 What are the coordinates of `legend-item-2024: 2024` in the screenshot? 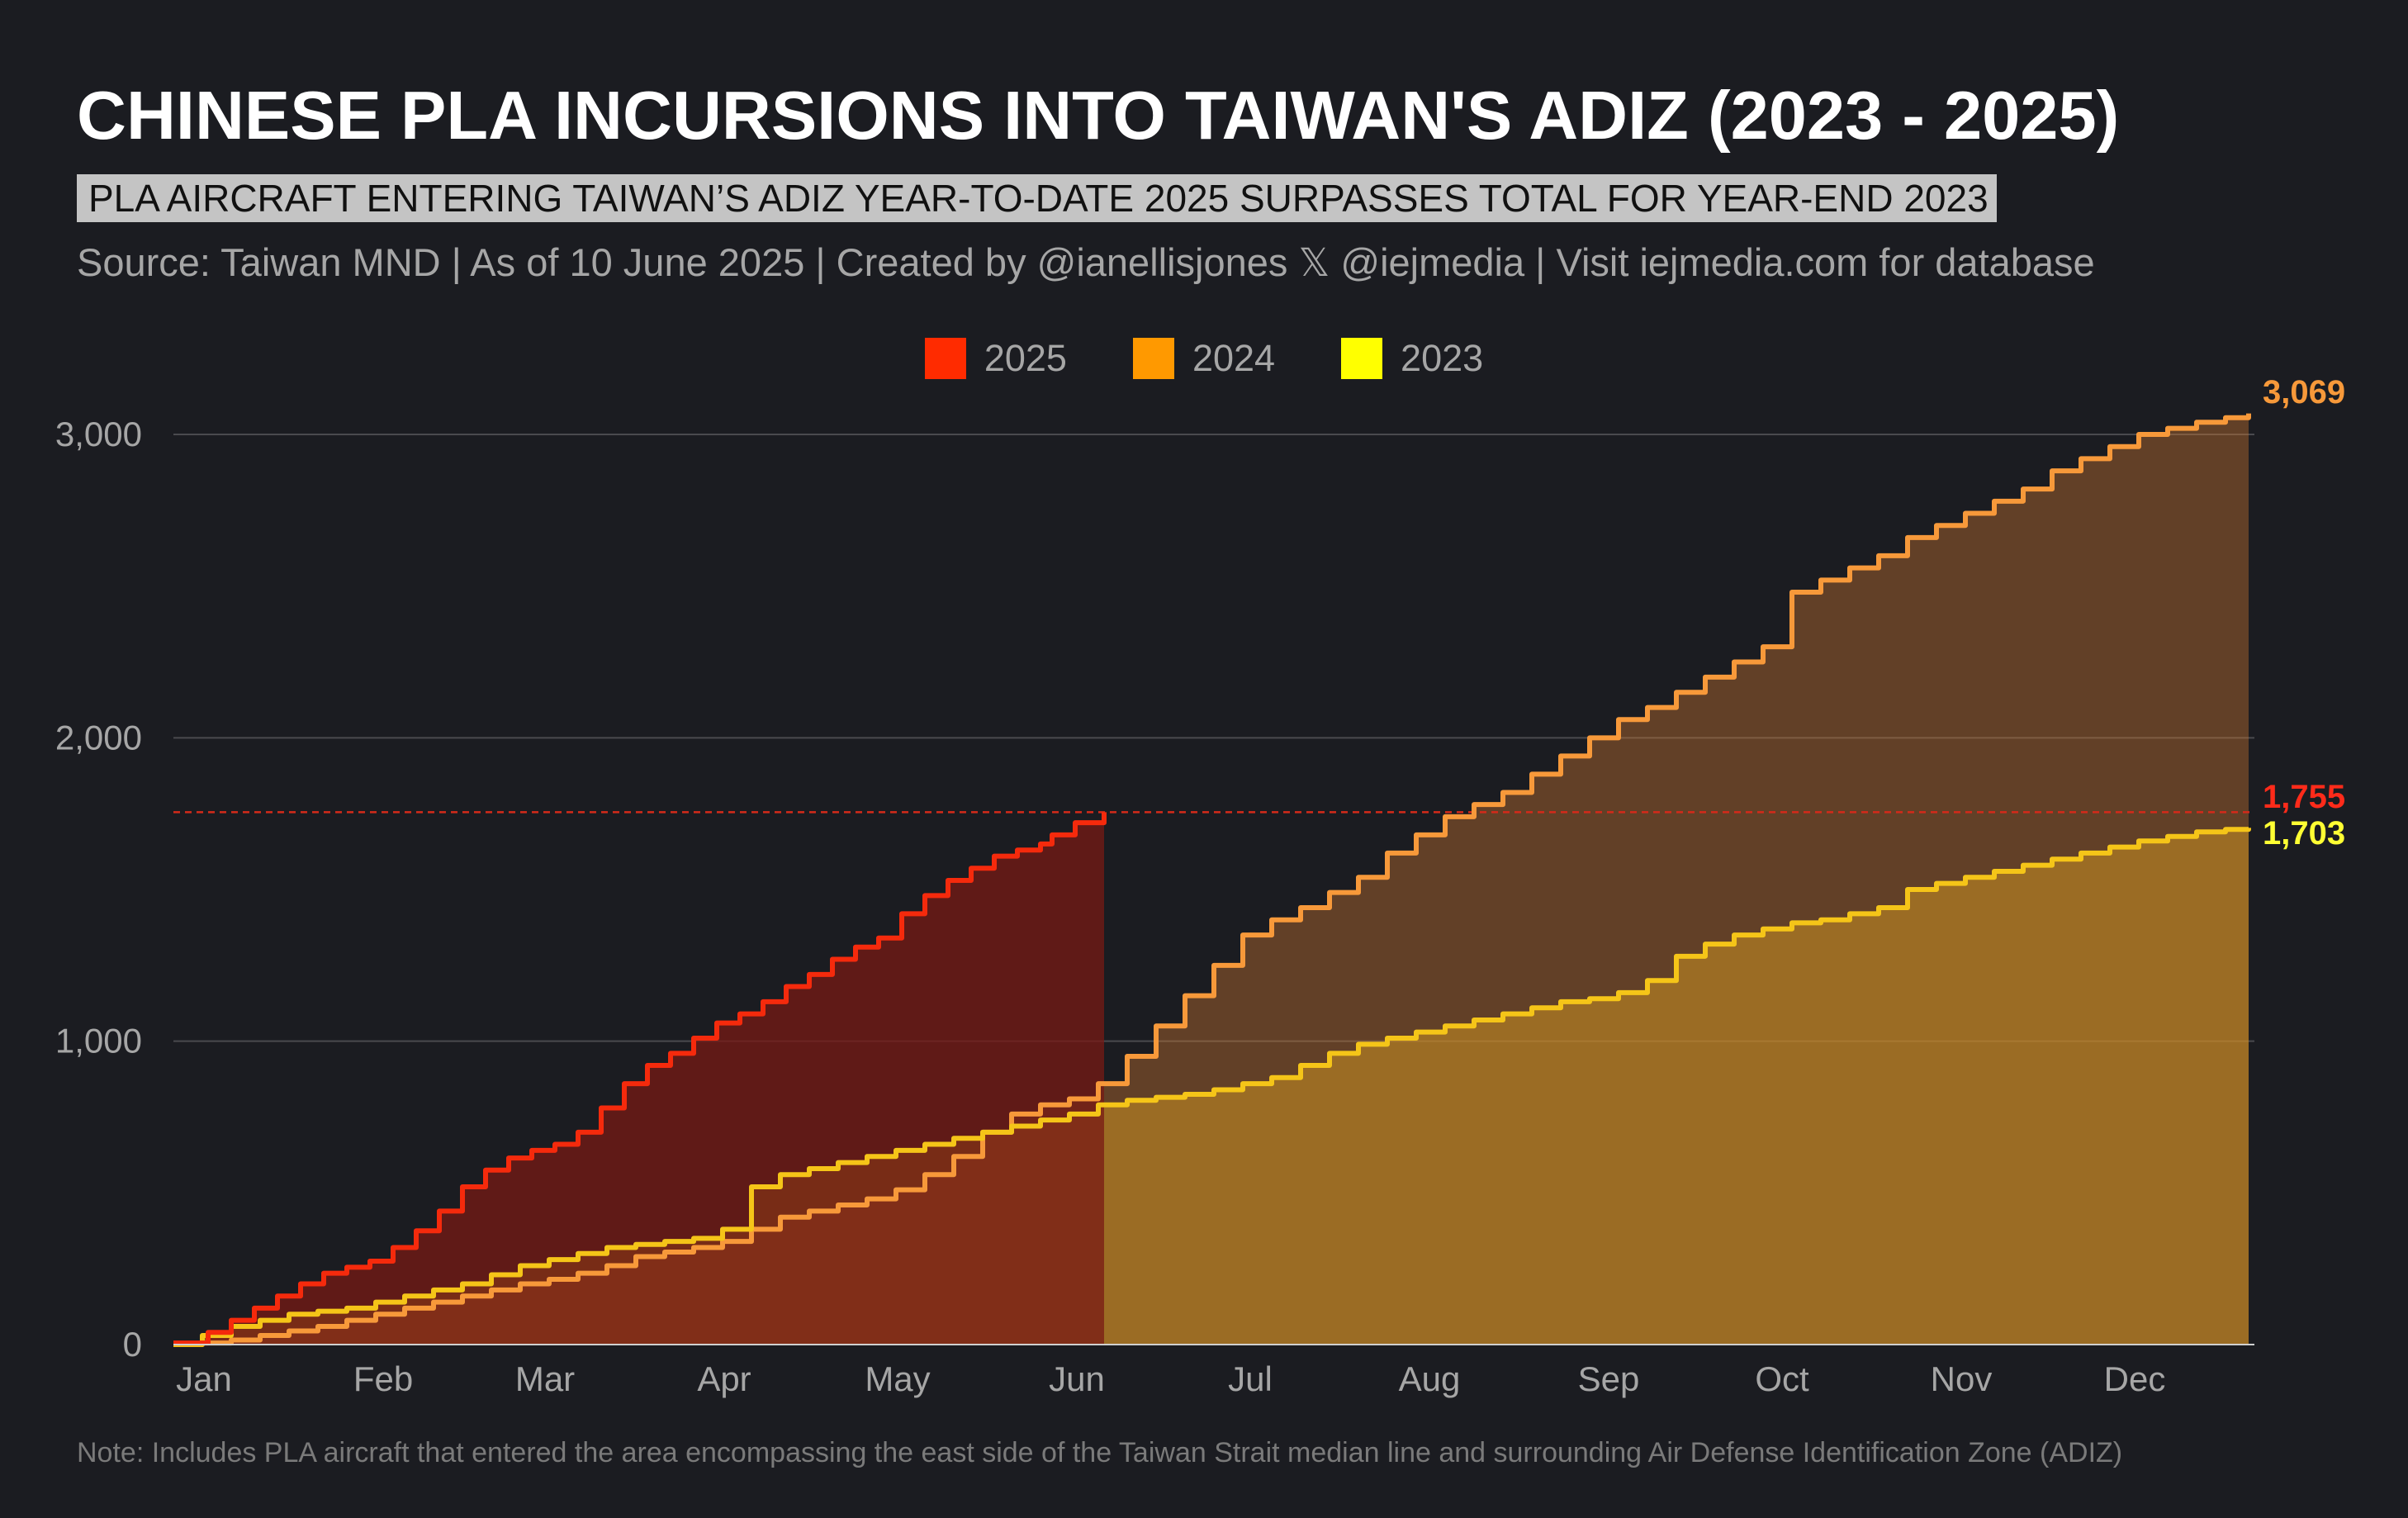 It's located at (1204, 358).